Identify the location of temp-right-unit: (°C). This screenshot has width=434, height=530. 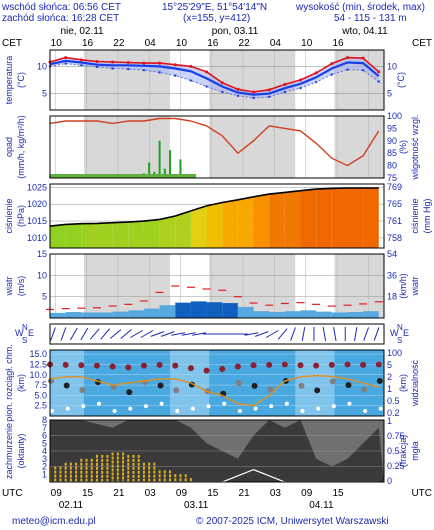
(401, 80).